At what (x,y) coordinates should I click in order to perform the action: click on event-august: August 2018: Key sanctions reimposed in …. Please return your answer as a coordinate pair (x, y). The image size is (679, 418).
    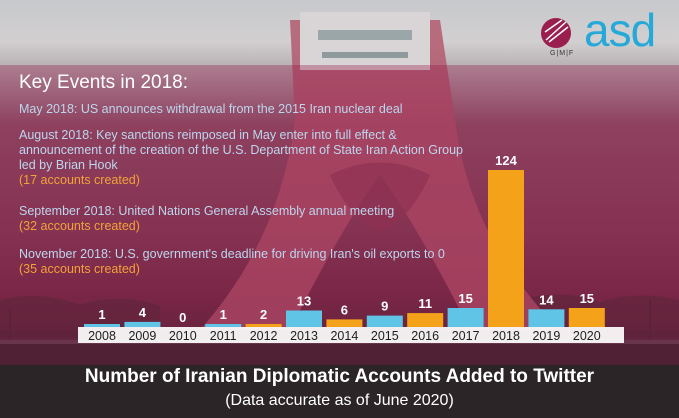
    Looking at the image, I should click on (249, 158).